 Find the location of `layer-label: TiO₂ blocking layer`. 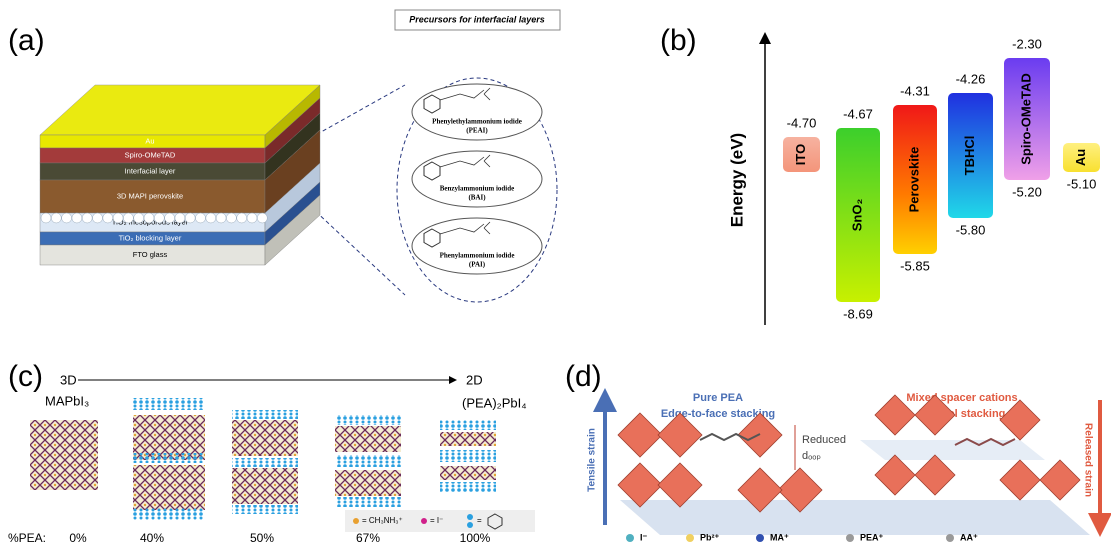

layer-label: TiO₂ blocking layer is located at coordinates (150, 237).